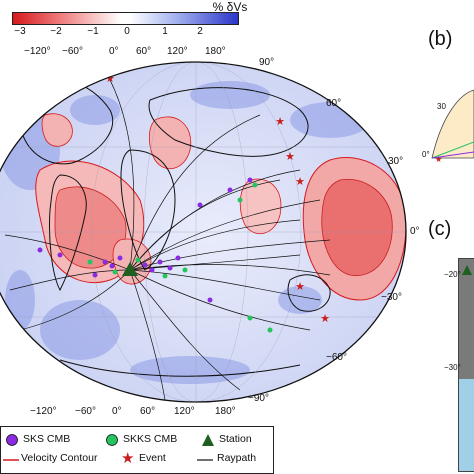 This screenshot has width=474, height=474. What do you see at coordinates (184, 411) in the screenshot?
I see `lon-label-bottom: 120°` at bounding box center [184, 411].